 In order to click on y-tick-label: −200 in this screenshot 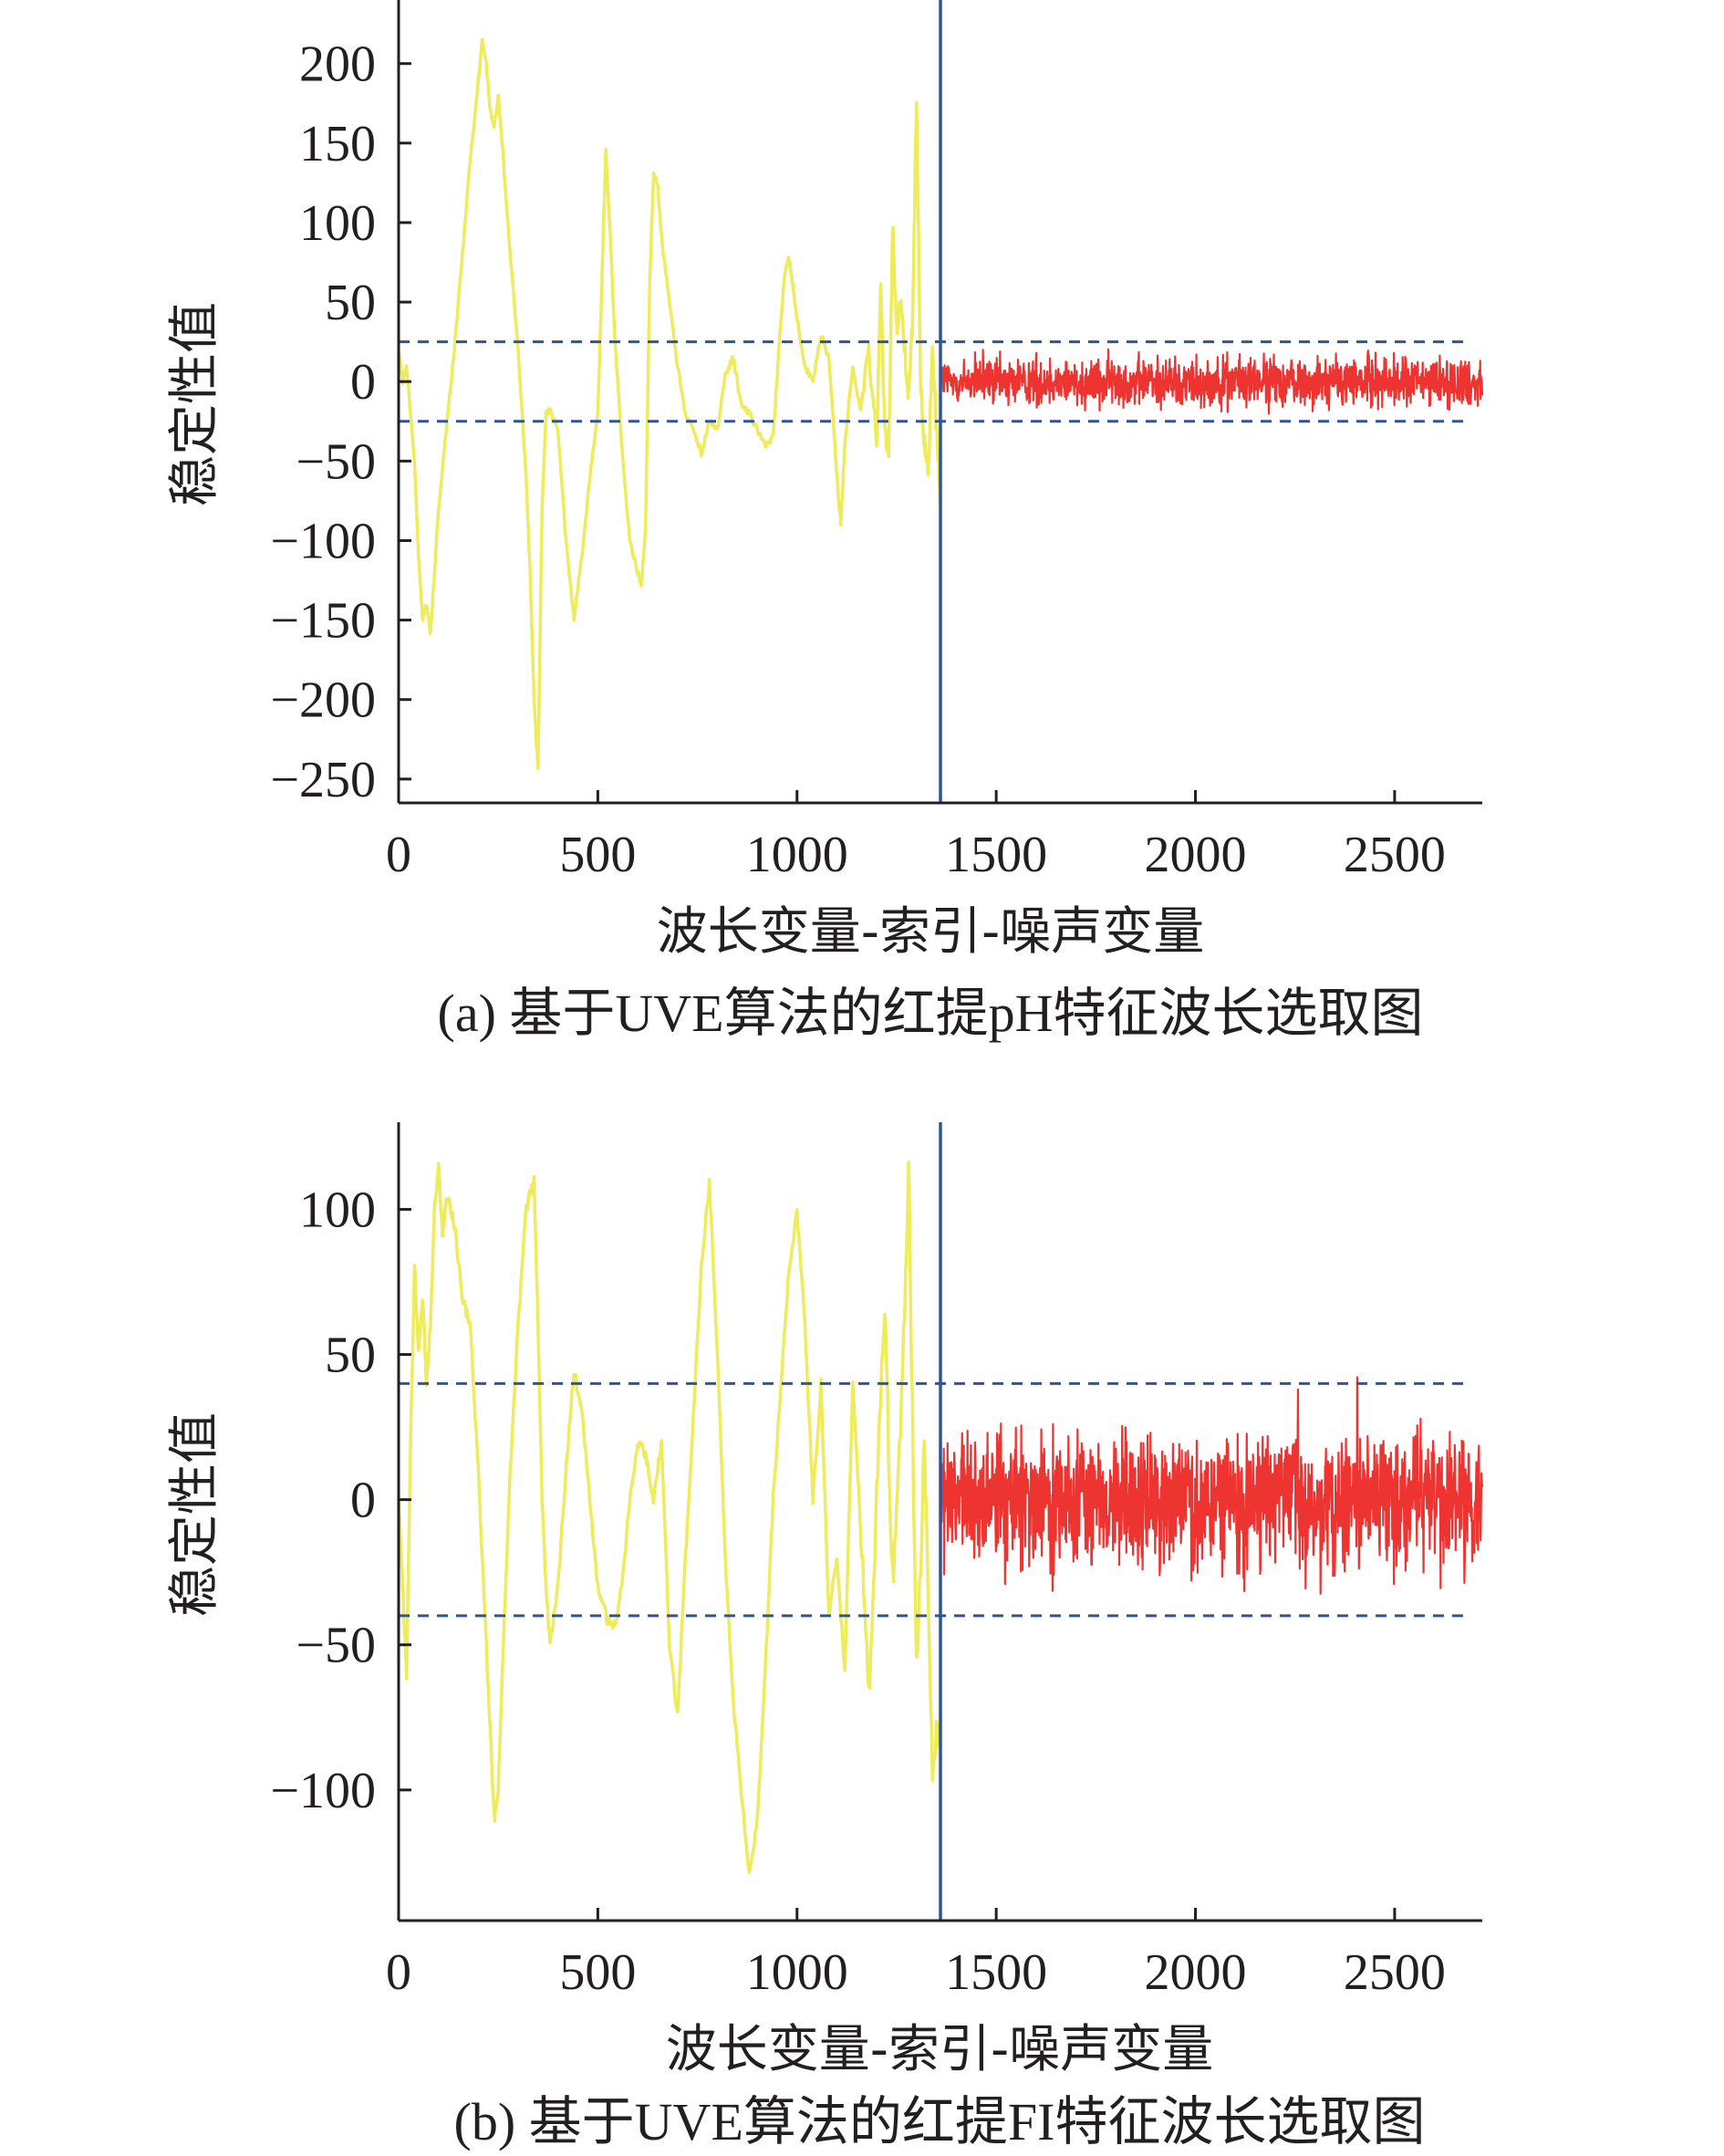, I will do `click(323, 701)`.